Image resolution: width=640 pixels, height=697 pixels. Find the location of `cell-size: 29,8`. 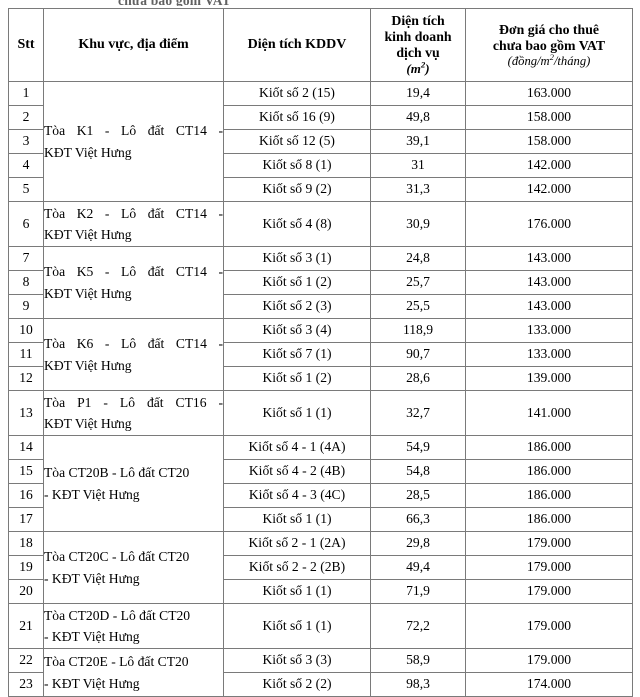

cell-size: 29,8 is located at coordinates (418, 543).